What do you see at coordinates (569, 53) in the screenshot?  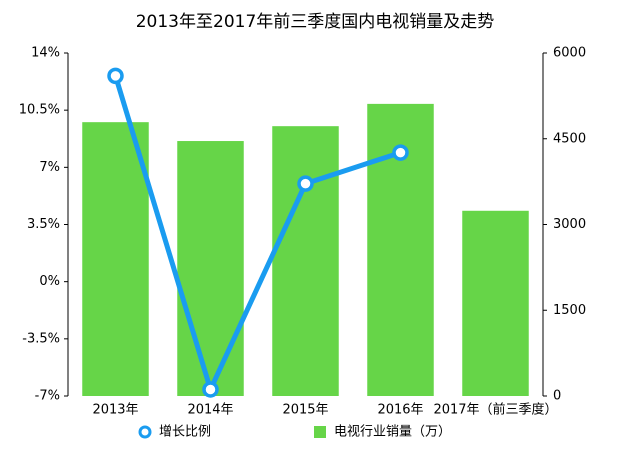 I see `y2-tick-label: 6000` at bounding box center [569, 53].